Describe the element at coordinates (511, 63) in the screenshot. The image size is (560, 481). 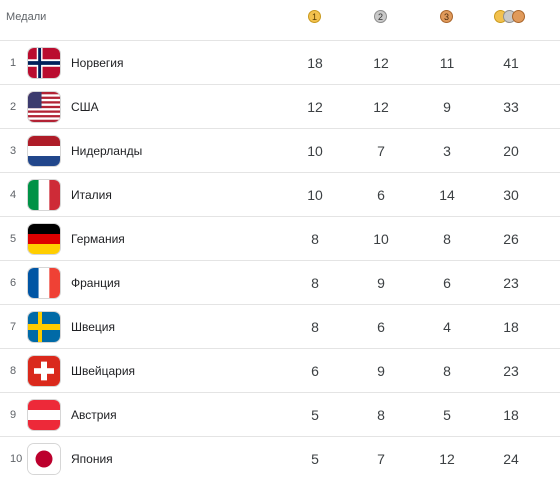
I see `total-count: 41` at that location.